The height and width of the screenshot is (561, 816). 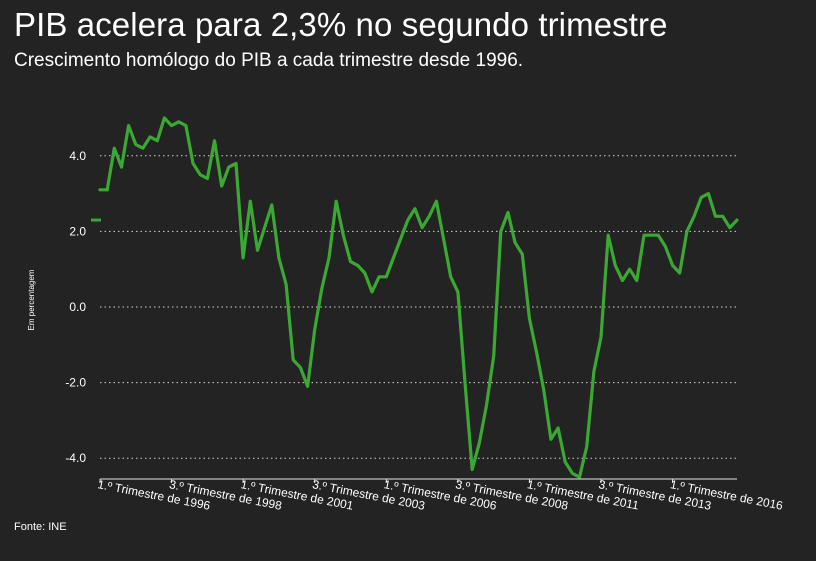 What do you see at coordinates (31, 299) in the screenshot?
I see `y-axis-label: Em percentagem` at bounding box center [31, 299].